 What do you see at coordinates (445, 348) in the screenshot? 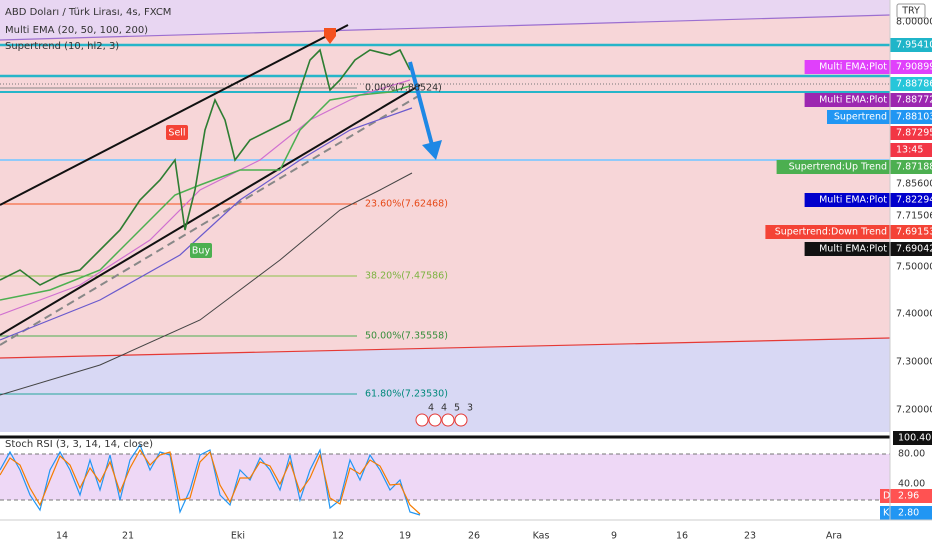
I see `lower-line` at bounding box center [445, 348].